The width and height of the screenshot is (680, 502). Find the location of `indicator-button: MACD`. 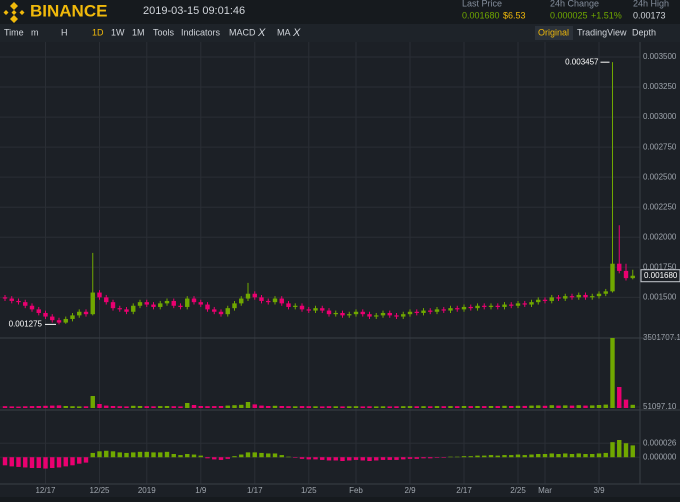

indicator-button: MACD is located at coordinates (242, 32).